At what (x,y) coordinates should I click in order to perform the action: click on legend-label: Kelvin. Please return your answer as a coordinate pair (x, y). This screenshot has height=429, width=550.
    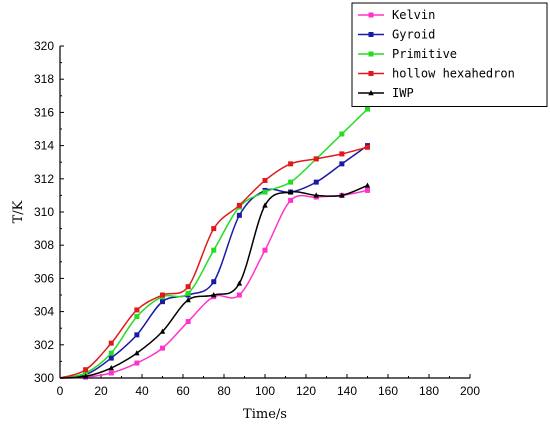
    Looking at the image, I should click on (413, 15).